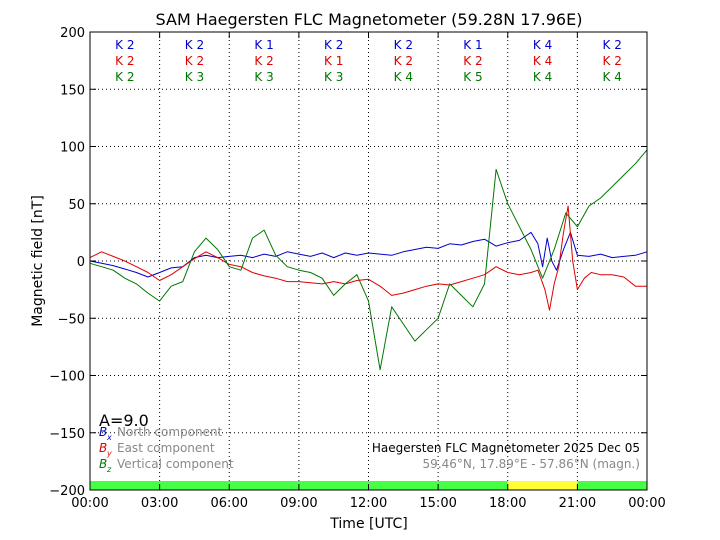 This screenshot has width=720, height=540. Describe the element at coordinates (507, 503) in the screenshot. I see `x-tick-label: 18:00` at that location.